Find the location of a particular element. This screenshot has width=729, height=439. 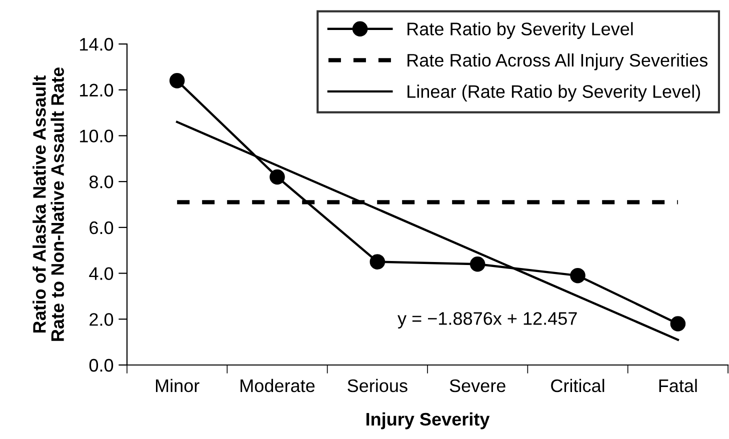

y-tick-label: 6.0 is located at coordinates (102, 227).